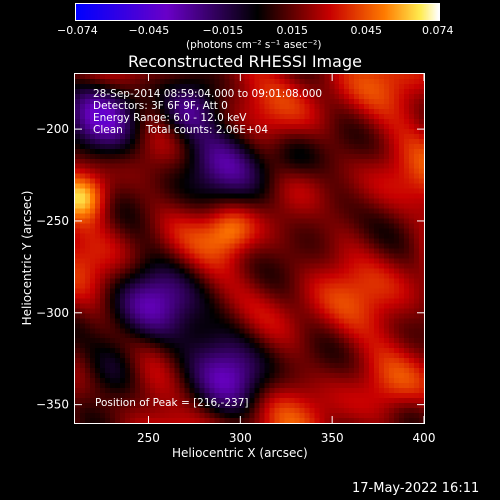 This screenshot has width=500, height=500. I want to click on chart-title: Reconstructed RHESSI Image, so click(245, 61).